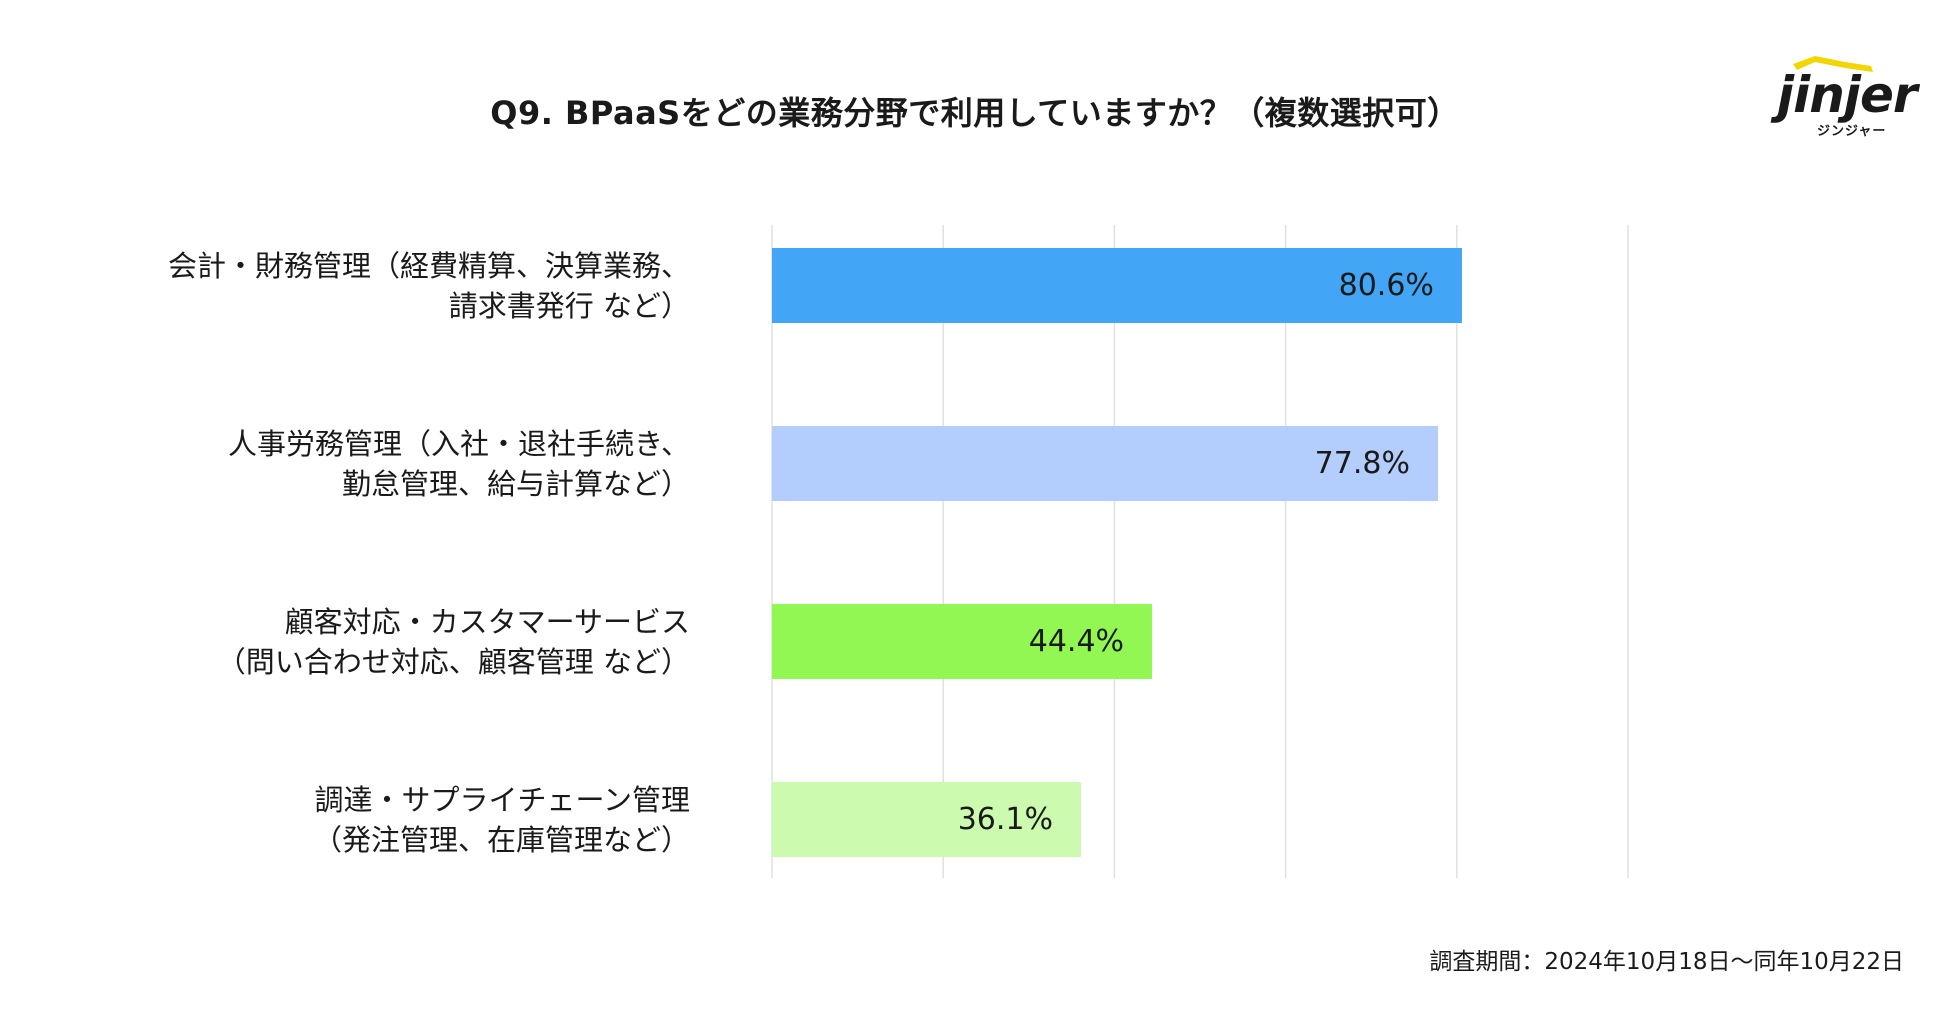  Describe the element at coordinates (429, 286) in the screenshot. I see `category-label: 会計・財務管理（経費精算、決算業務、請求書発行 など）` at that location.